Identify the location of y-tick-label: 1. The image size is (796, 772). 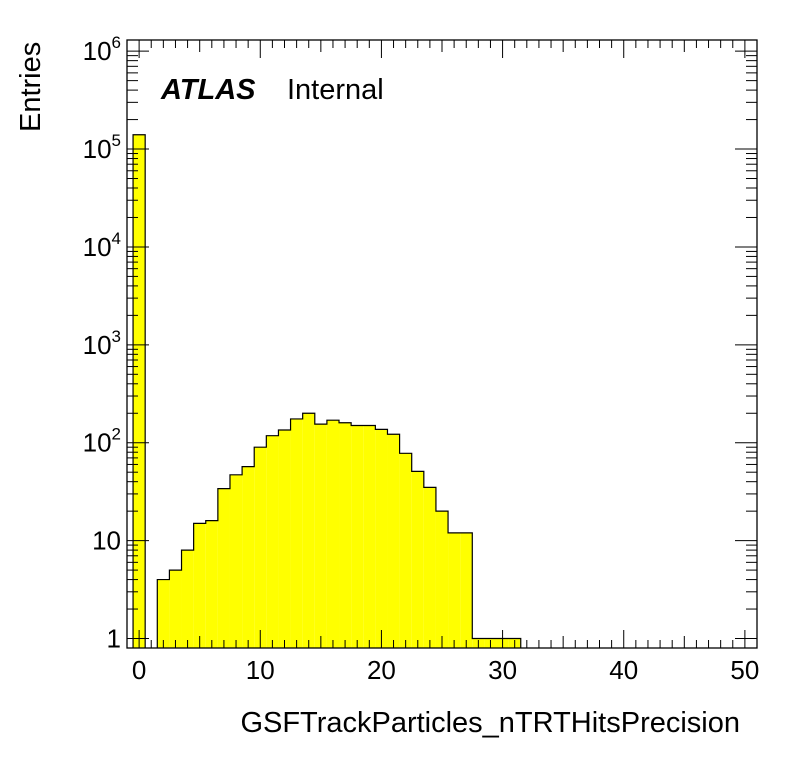
(114, 639).